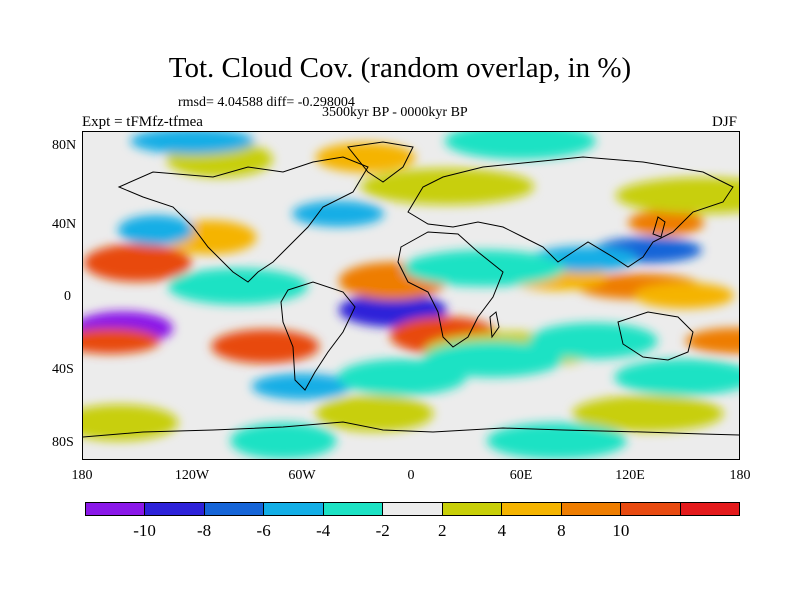 This screenshot has width=800, height=600. I want to click on colorbar, so click(412, 509).